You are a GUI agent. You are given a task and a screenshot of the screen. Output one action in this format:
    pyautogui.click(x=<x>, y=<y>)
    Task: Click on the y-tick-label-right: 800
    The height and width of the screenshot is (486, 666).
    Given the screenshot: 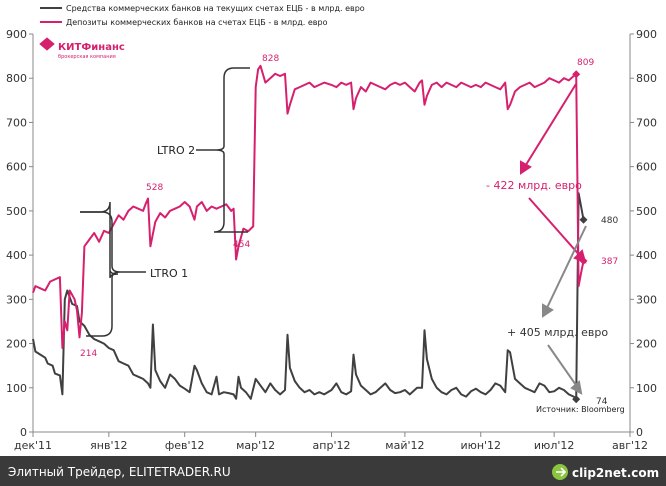 What is the action you would take?
    pyautogui.click(x=646, y=78)
    